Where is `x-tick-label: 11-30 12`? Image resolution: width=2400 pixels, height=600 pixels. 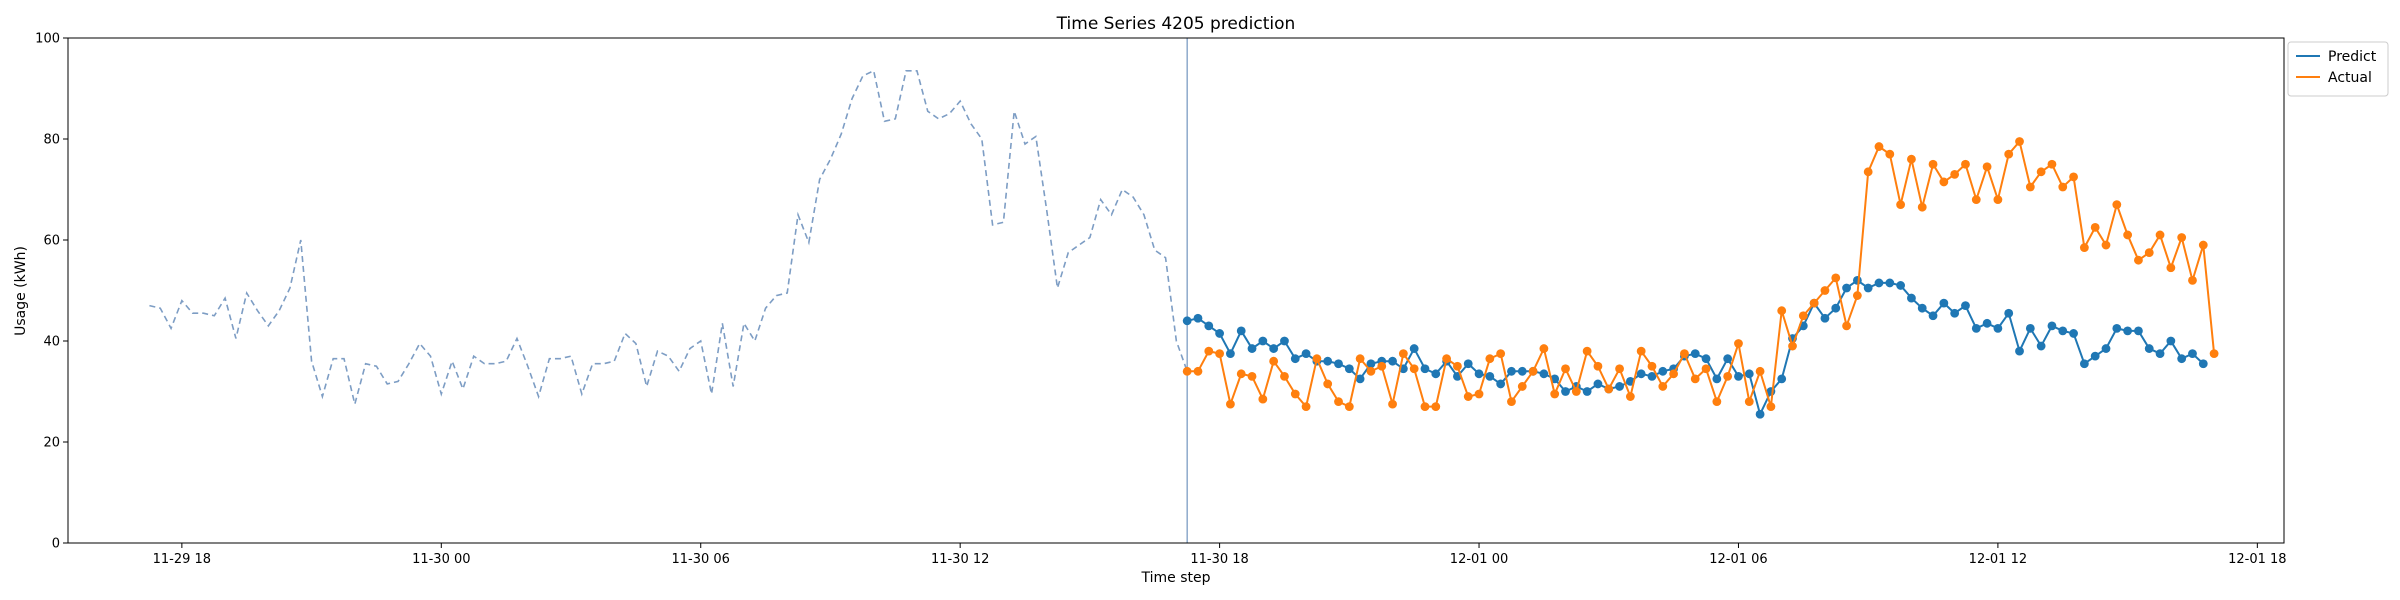
x-tick-label: 11-30 12 is located at coordinates (960, 559).